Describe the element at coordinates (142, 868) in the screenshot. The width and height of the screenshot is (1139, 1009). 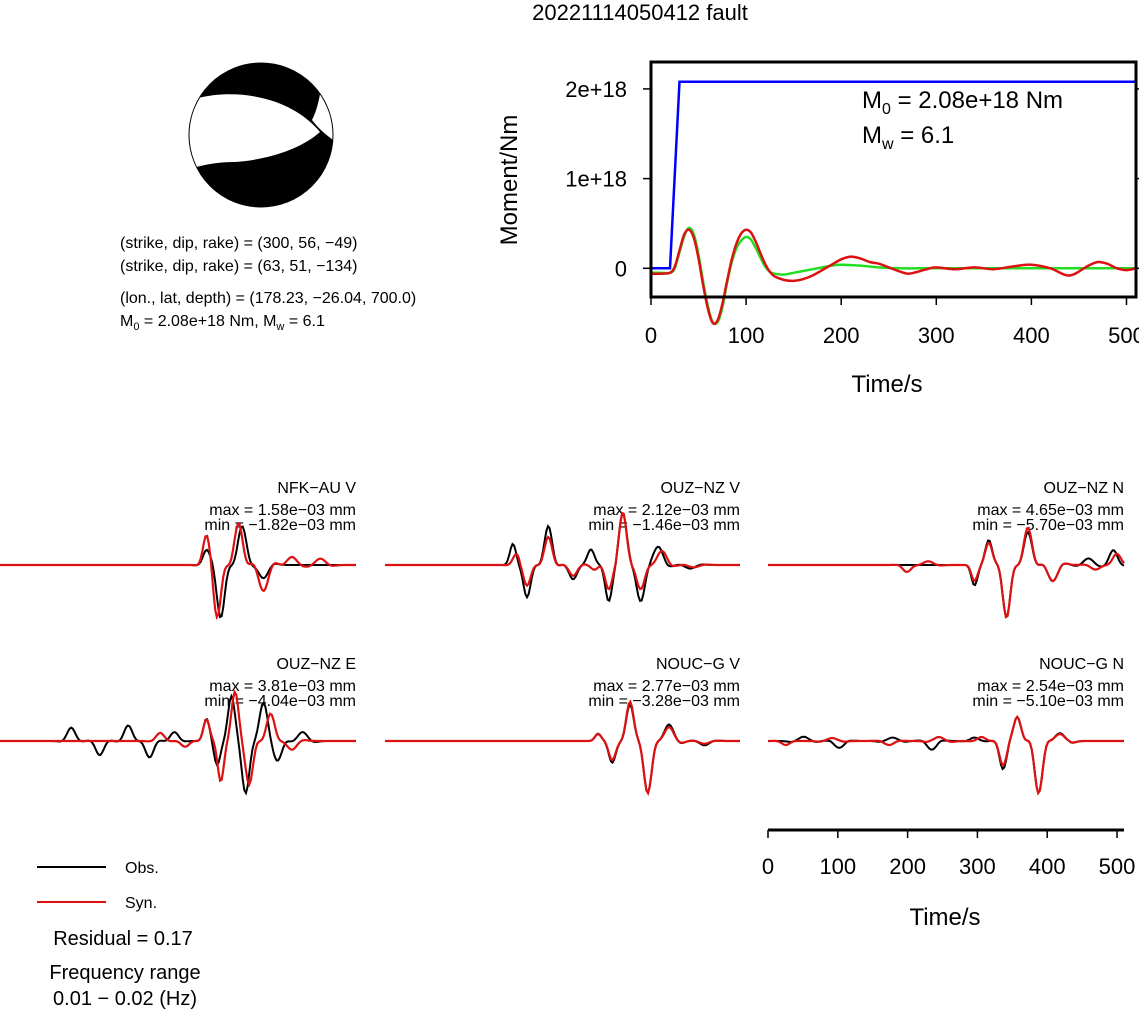
I see `legend-obs-label: Obs.` at that location.